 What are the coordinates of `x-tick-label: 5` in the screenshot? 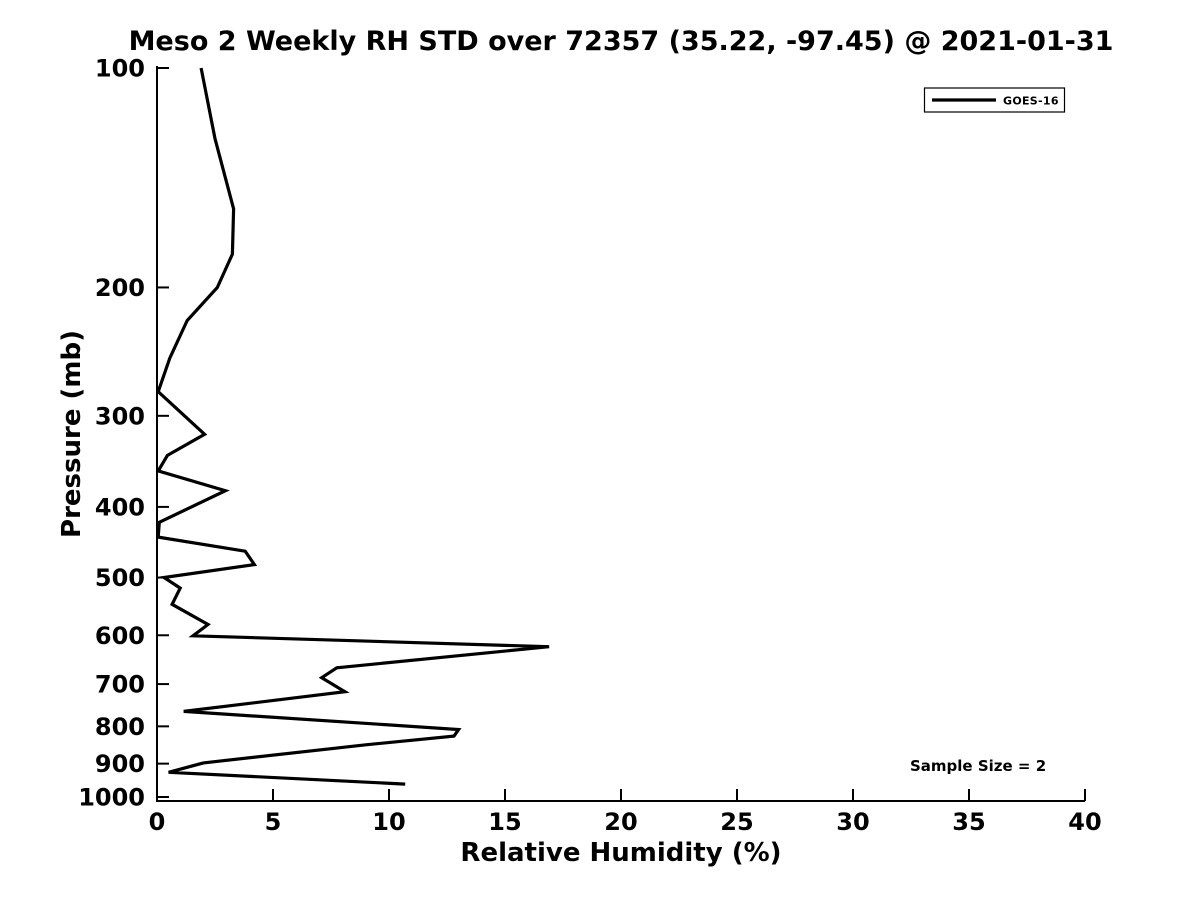 It's located at (273, 822).